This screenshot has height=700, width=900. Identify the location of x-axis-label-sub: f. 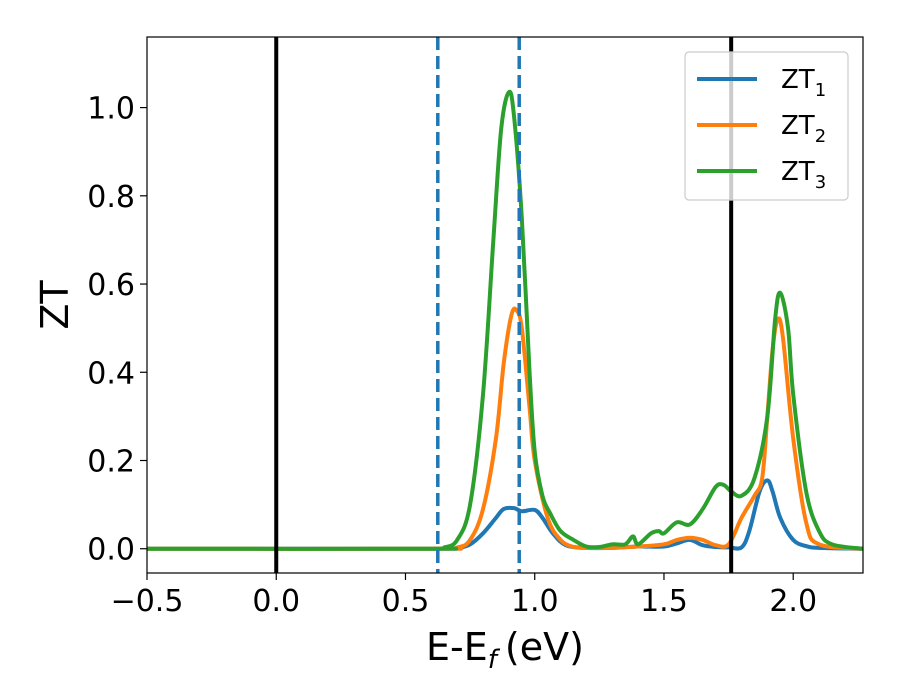
(494, 660).